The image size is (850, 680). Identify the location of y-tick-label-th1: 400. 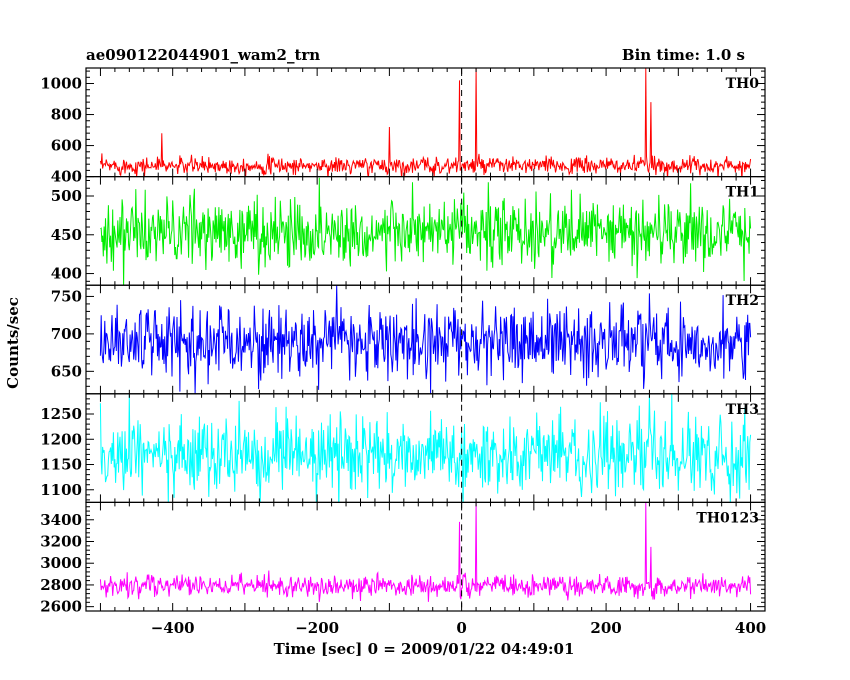
(66, 274).